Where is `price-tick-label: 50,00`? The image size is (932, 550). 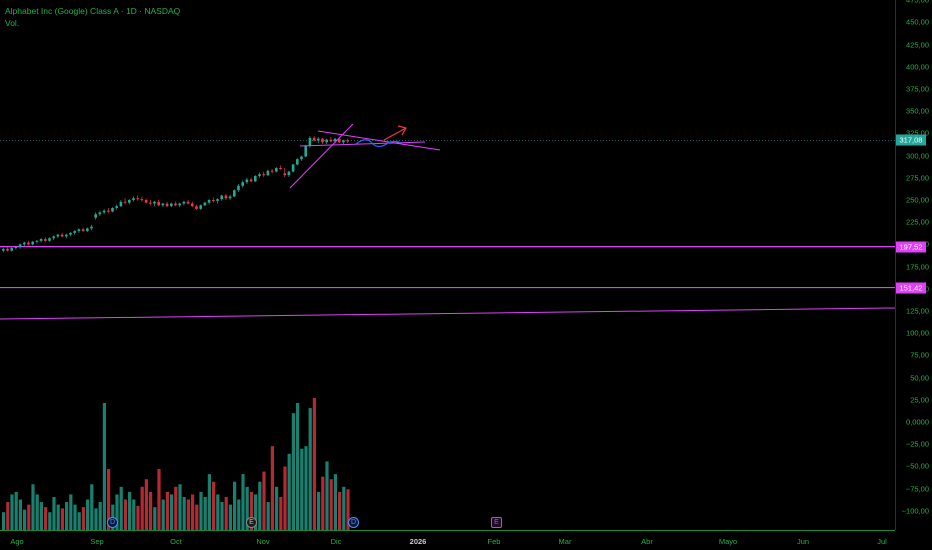
price-tick-label: 50,00 is located at coordinates (919, 378).